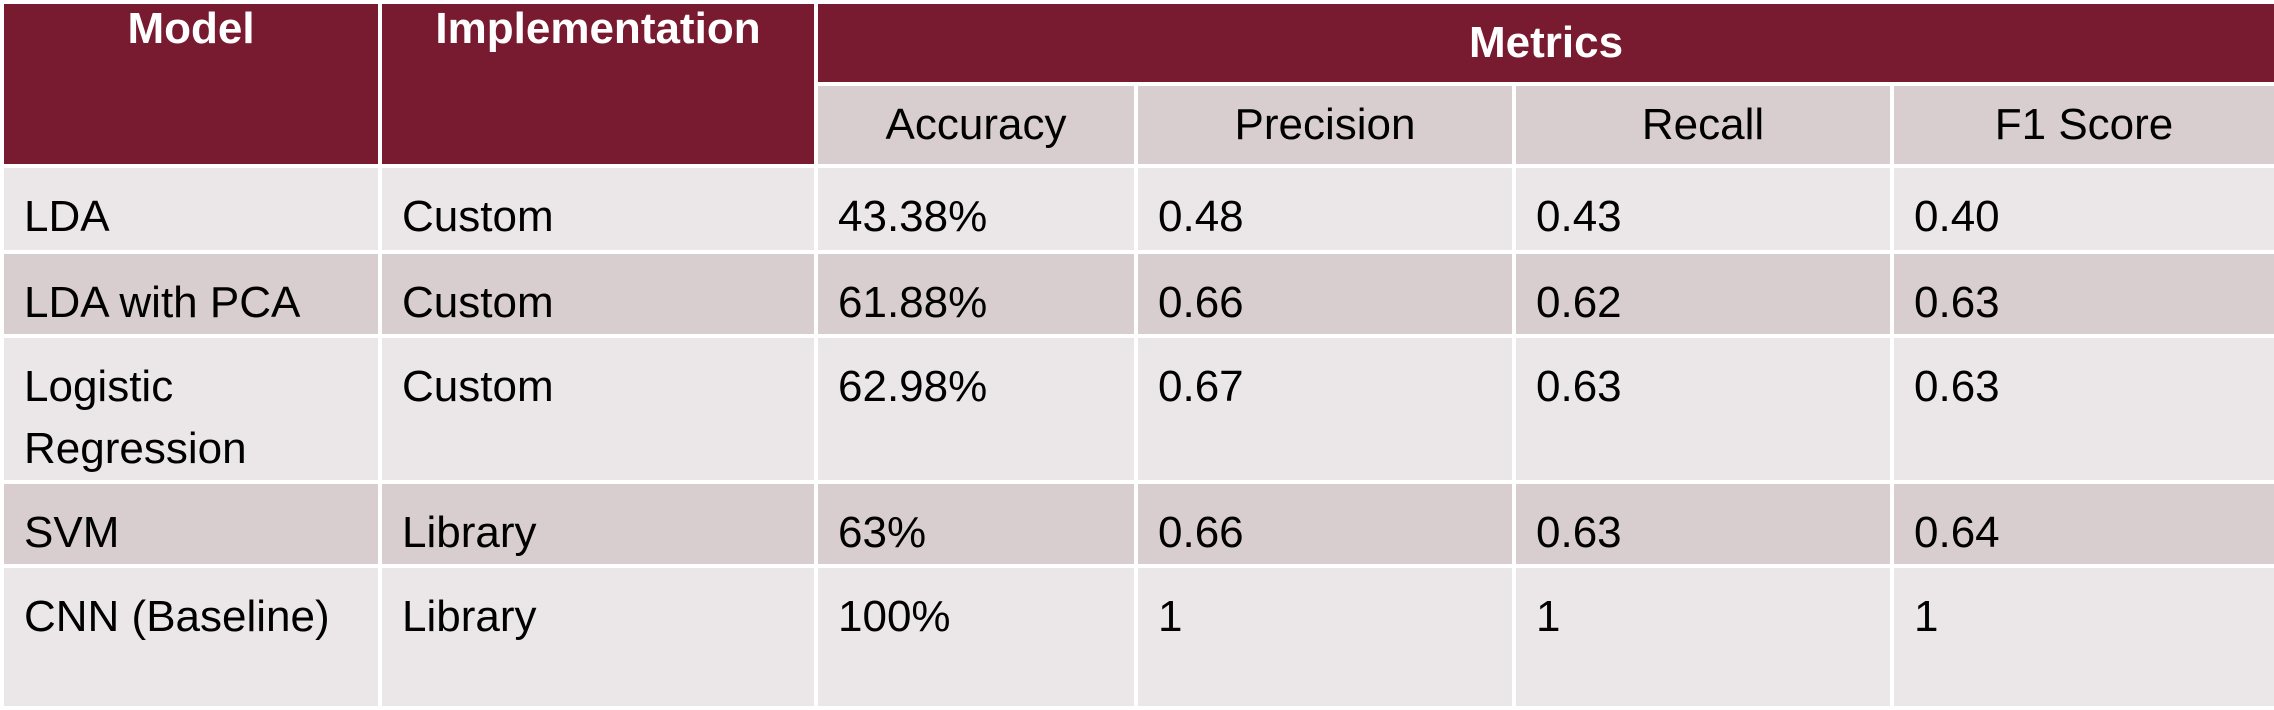 Image resolution: width=2274 pixels, height=710 pixels. Describe the element at coordinates (976, 125) in the screenshot. I see `accuracy-header: Accuracy` at that location.